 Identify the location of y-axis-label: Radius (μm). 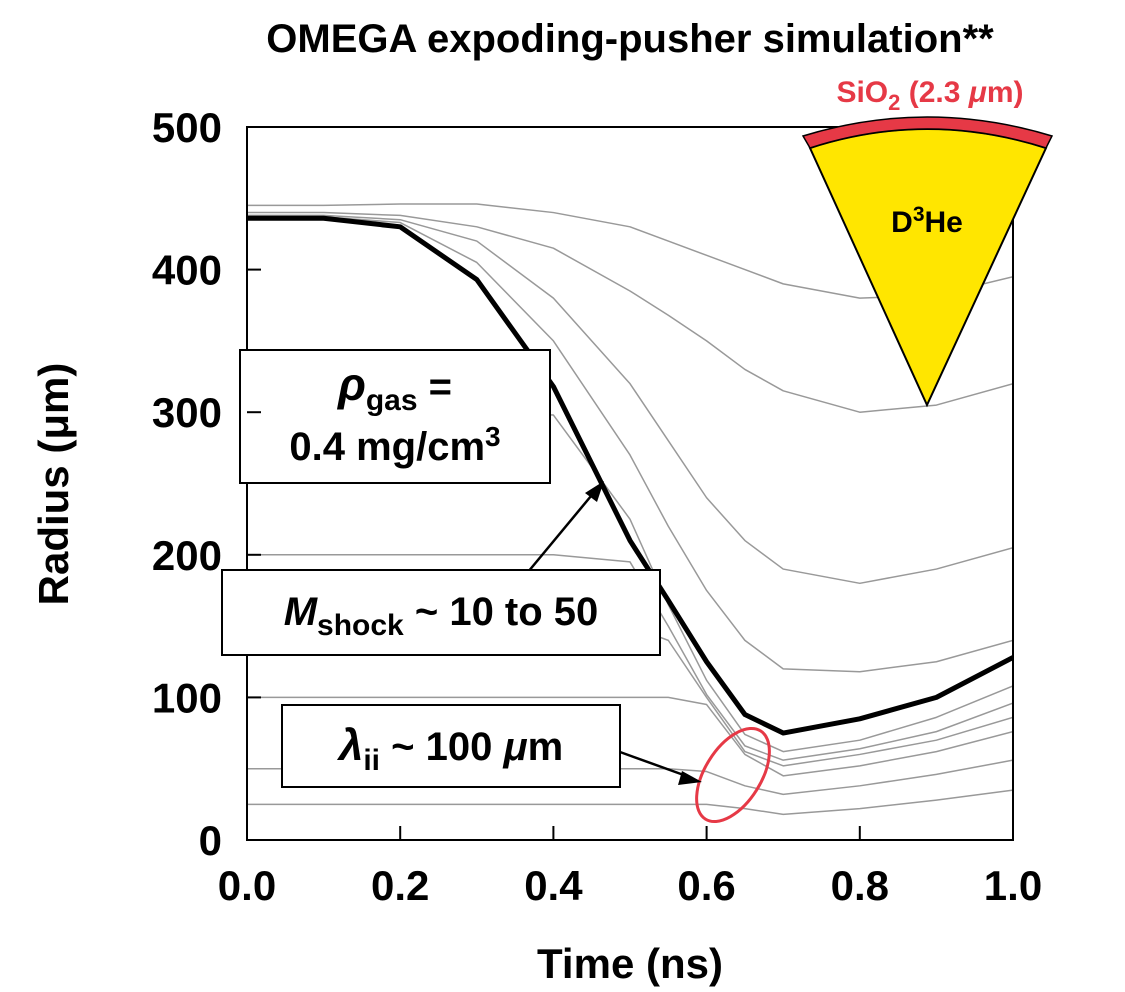
(53, 484).